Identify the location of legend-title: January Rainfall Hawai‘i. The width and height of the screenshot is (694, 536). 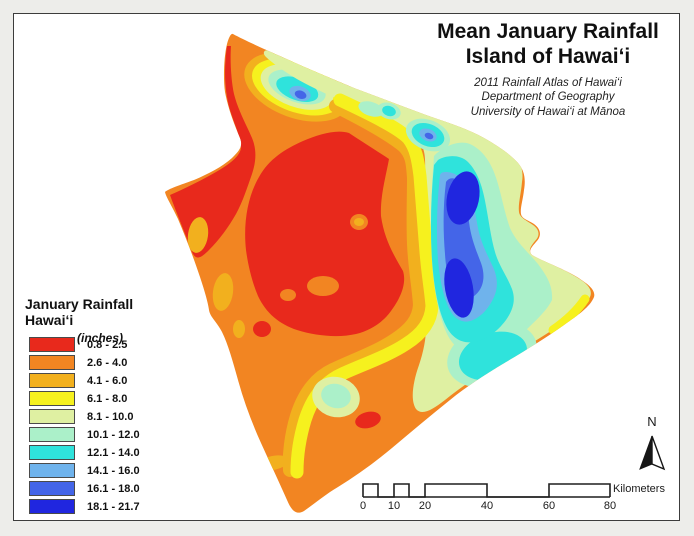
(79, 312).